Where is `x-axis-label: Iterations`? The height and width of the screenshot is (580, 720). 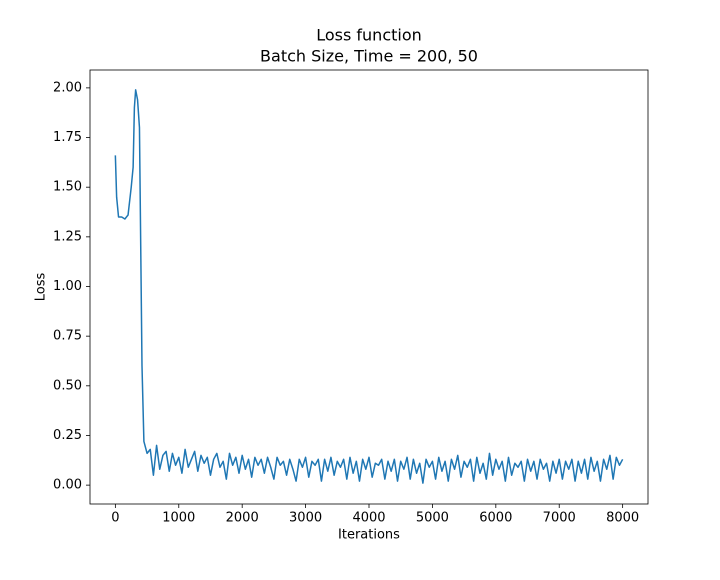 x-axis-label: Iterations is located at coordinates (369, 535).